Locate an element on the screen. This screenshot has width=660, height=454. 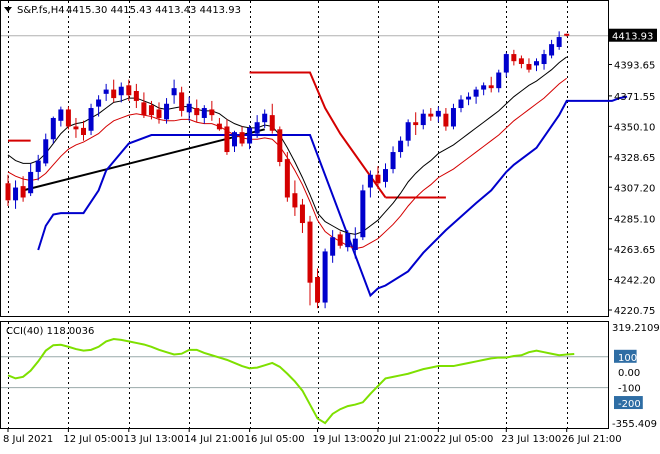
x-tick-label: 26 Jul 21:00 is located at coordinates (592, 439).